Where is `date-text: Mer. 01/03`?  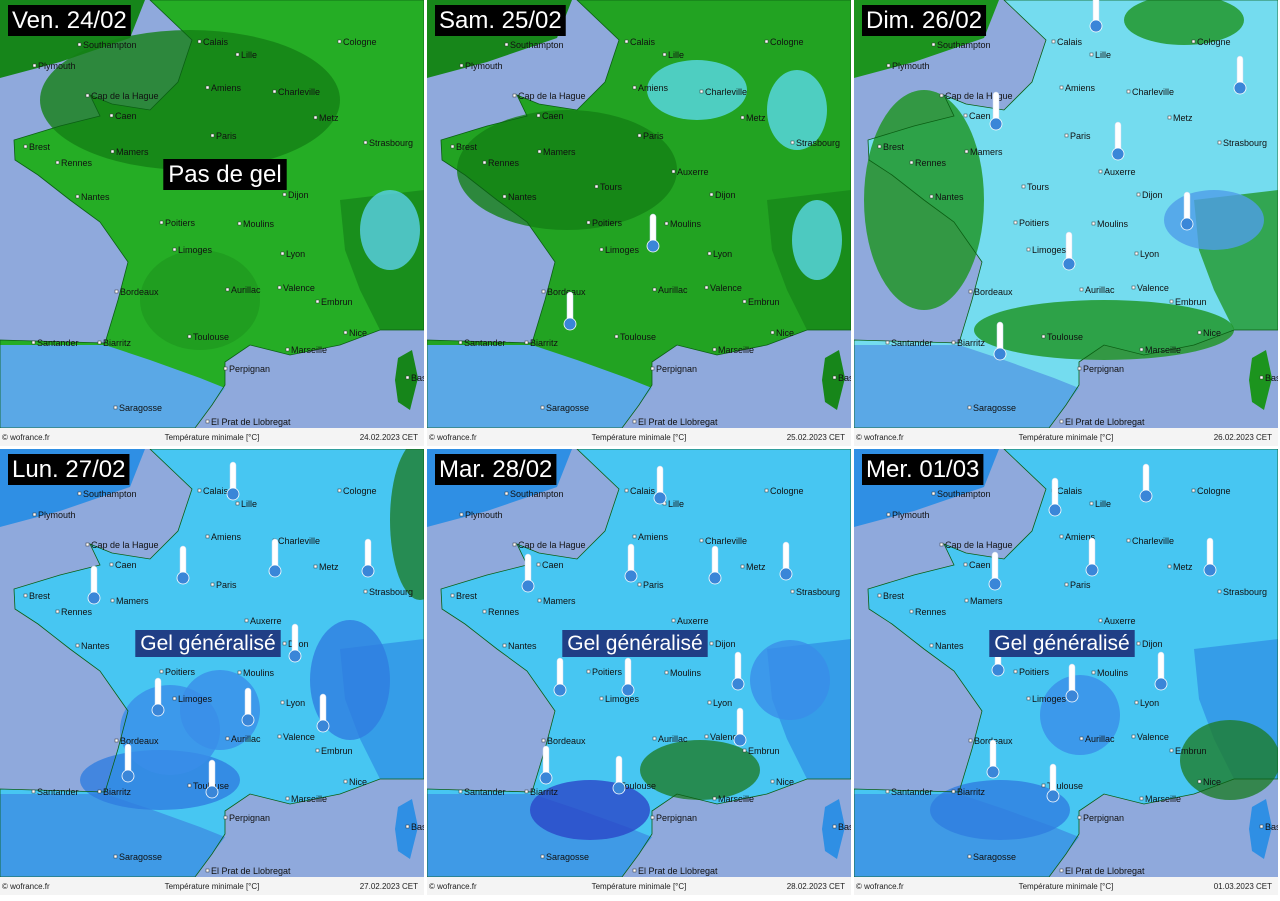
date-text: Mer. 01/03 is located at coordinates (922, 469).